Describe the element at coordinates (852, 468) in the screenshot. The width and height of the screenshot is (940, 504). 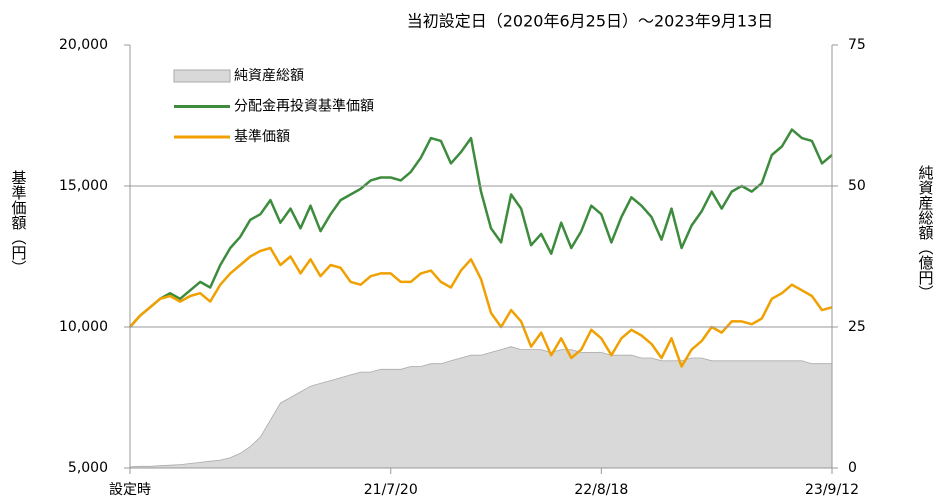
I see `y2-tick-label: 0` at that location.